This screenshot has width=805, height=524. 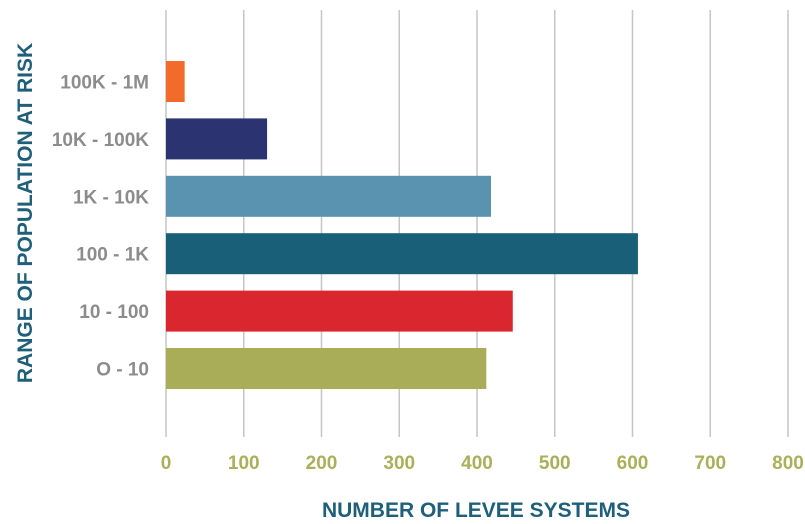 I want to click on x-tick-label: 100, so click(x=244, y=463).